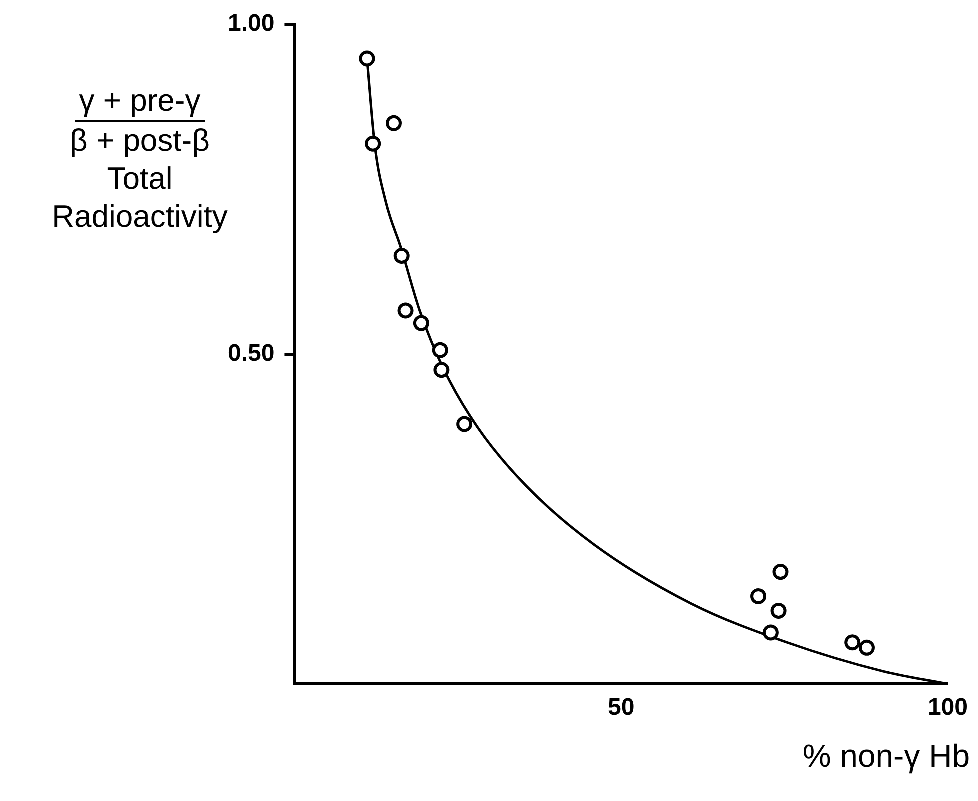  Describe the element at coordinates (140, 159) in the screenshot. I see `y-axis-title: γ + pre-γ β + post-β Total Radioactivity` at that location.